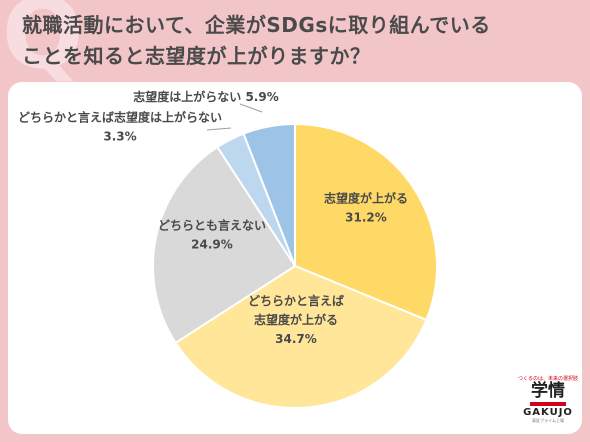  Describe the element at coordinates (119, 137) in the screenshot. I see `pie-label-4-line-2: 3.3%` at that location.